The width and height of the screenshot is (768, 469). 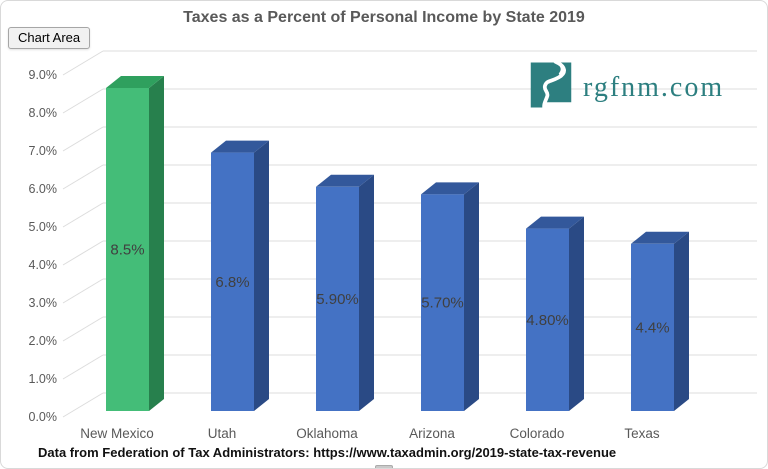 I want to click on data-label-new-mexico: 8.5%, so click(x=127, y=250).